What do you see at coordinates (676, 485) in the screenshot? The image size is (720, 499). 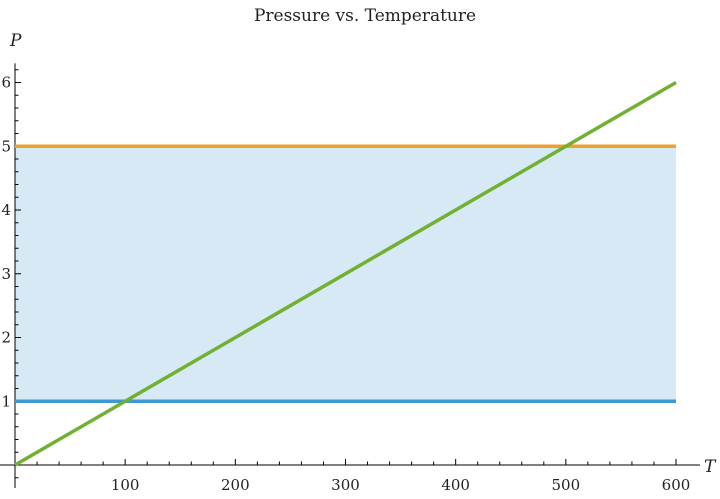 I see `x-tick-label: 600` at bounding box center [676, 485].